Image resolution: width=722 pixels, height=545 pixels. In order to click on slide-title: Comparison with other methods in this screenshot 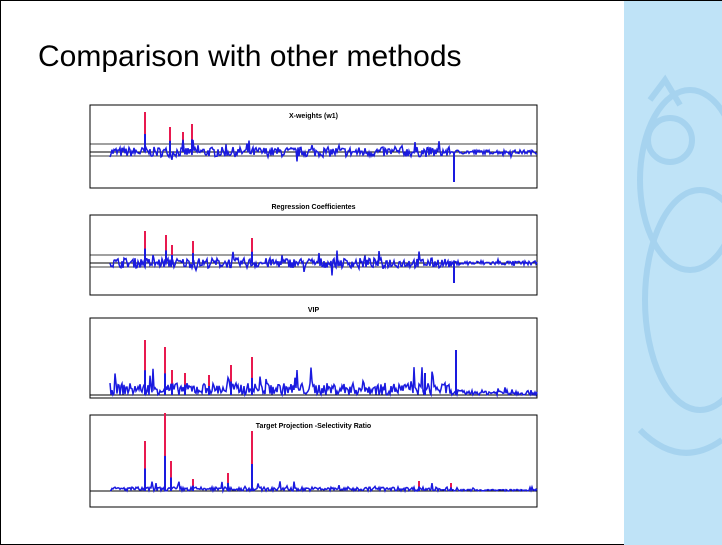, I will do `click(250, 56)`.